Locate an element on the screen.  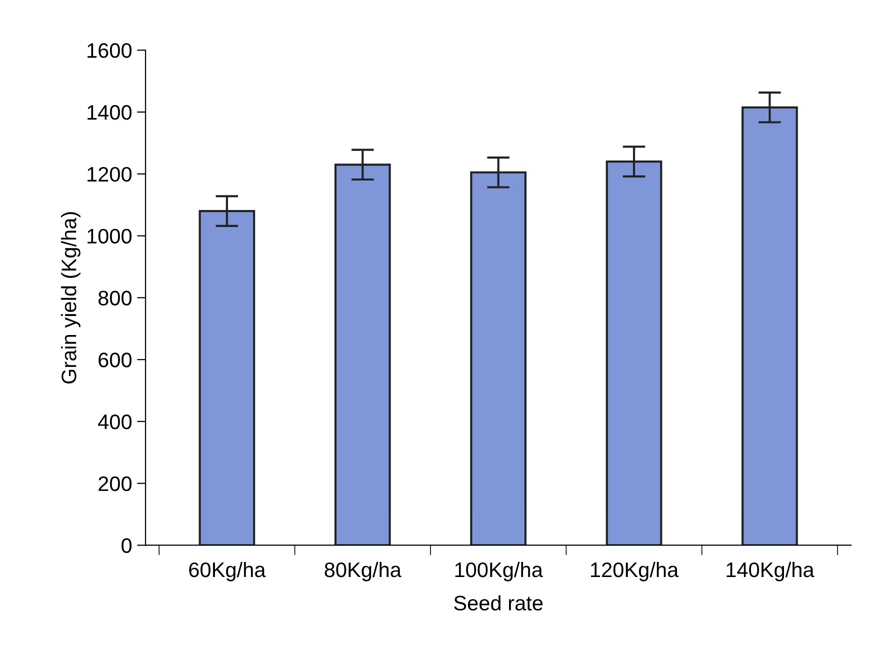
y-tick-label: 1600 is located at coordinates (110, 50).